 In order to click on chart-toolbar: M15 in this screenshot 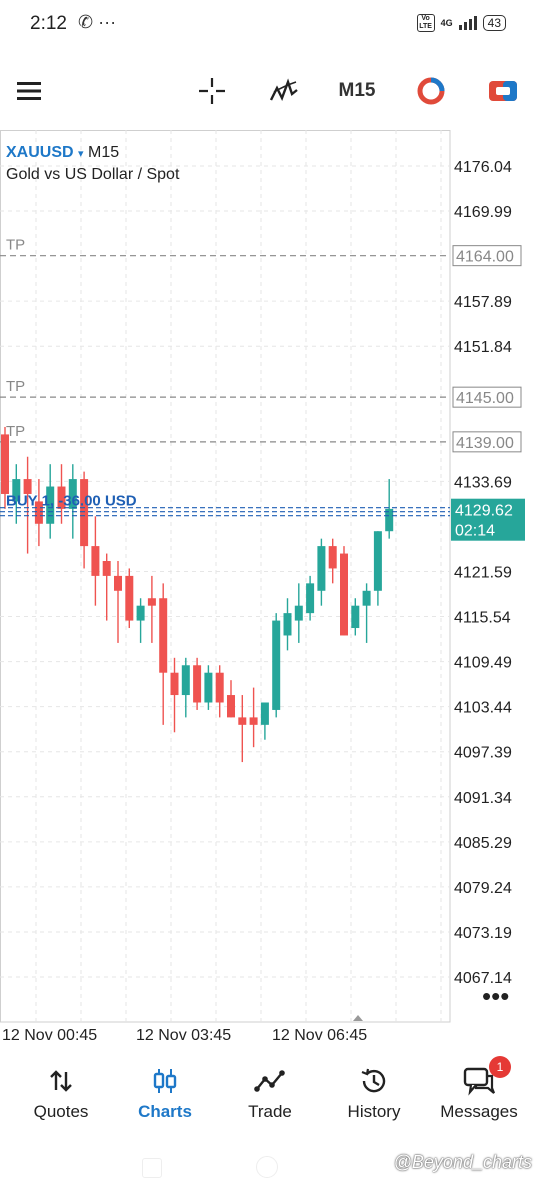, I will do `click(270, 91)`.